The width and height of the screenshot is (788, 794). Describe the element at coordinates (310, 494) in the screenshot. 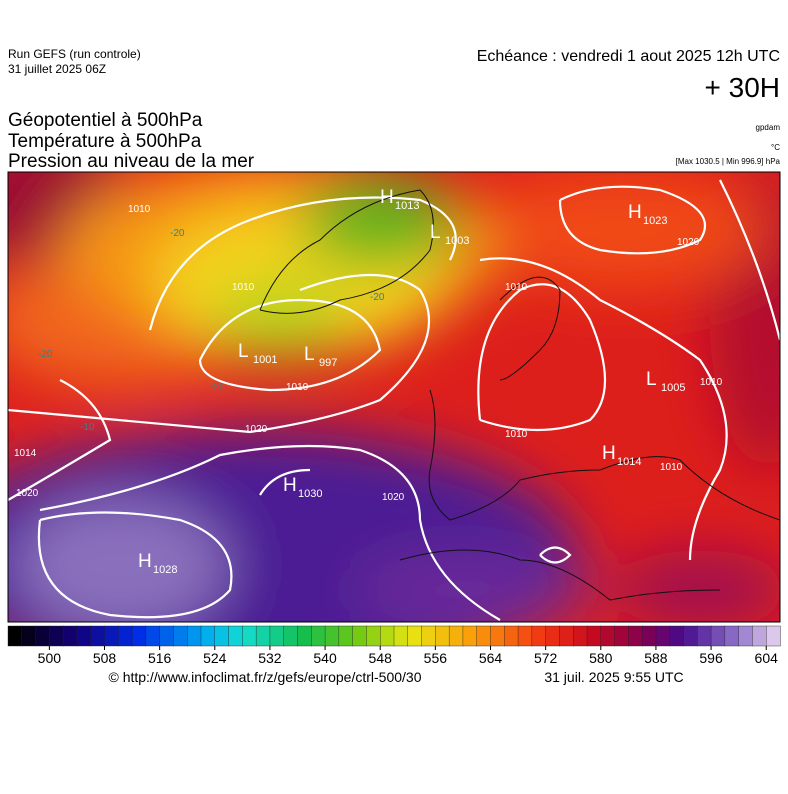

I see `center-value: 1030` at that location.